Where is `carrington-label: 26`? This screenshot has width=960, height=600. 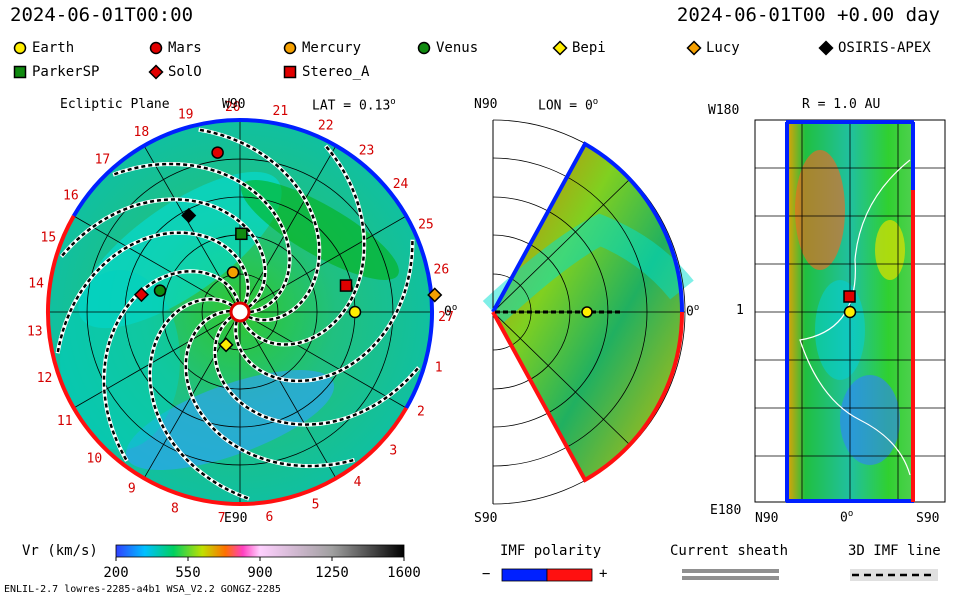
carrington-label: 26 is located at coordinates (442, 269).